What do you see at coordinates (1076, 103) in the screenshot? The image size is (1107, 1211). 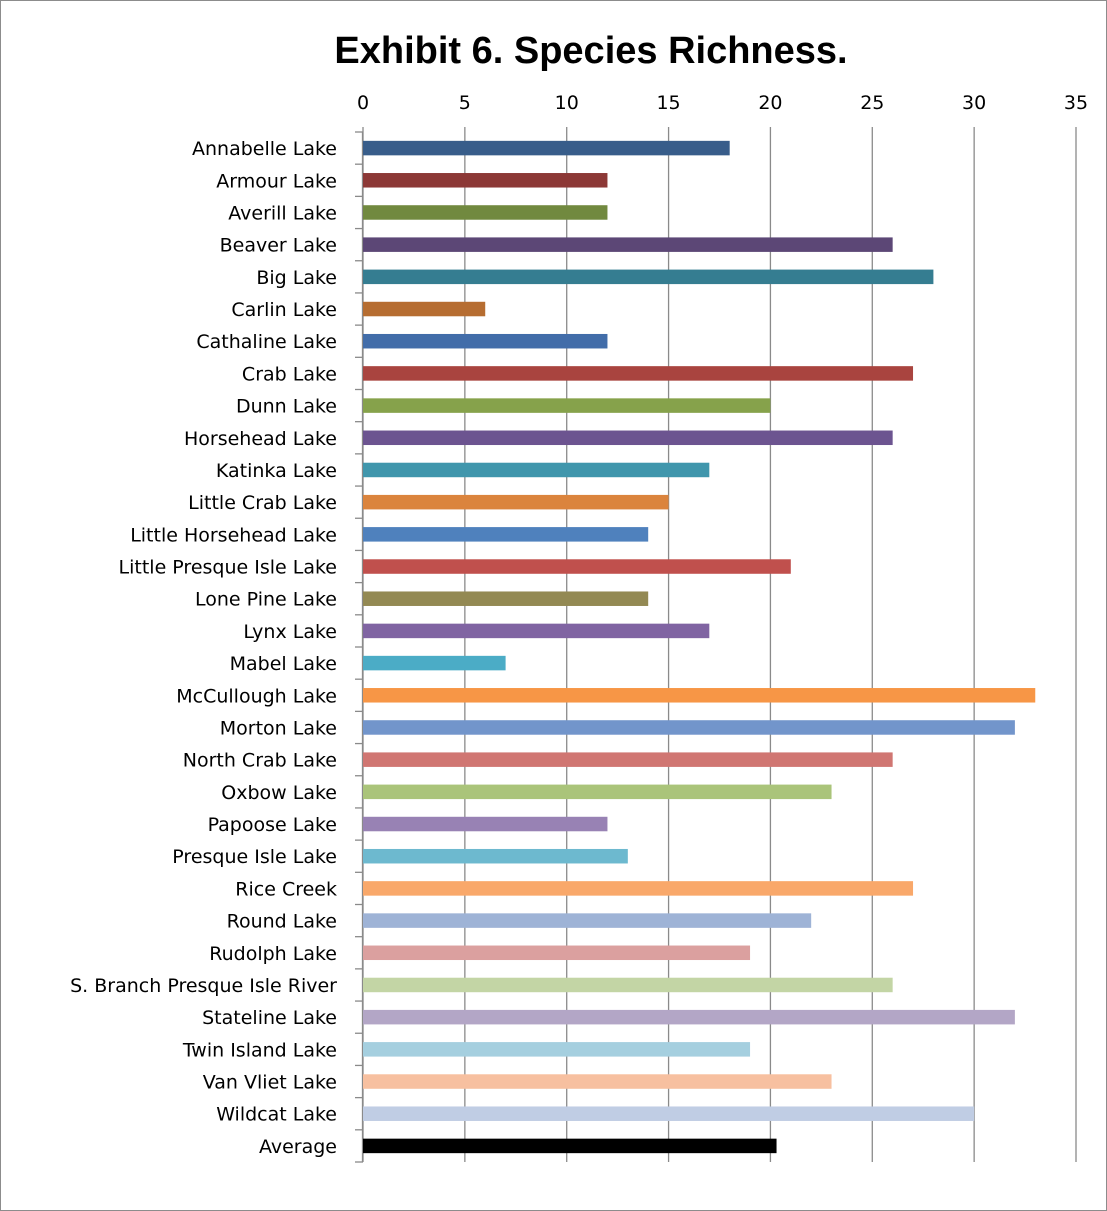 I see `x-tick-label: 35` at bounding box center [1076, 103].